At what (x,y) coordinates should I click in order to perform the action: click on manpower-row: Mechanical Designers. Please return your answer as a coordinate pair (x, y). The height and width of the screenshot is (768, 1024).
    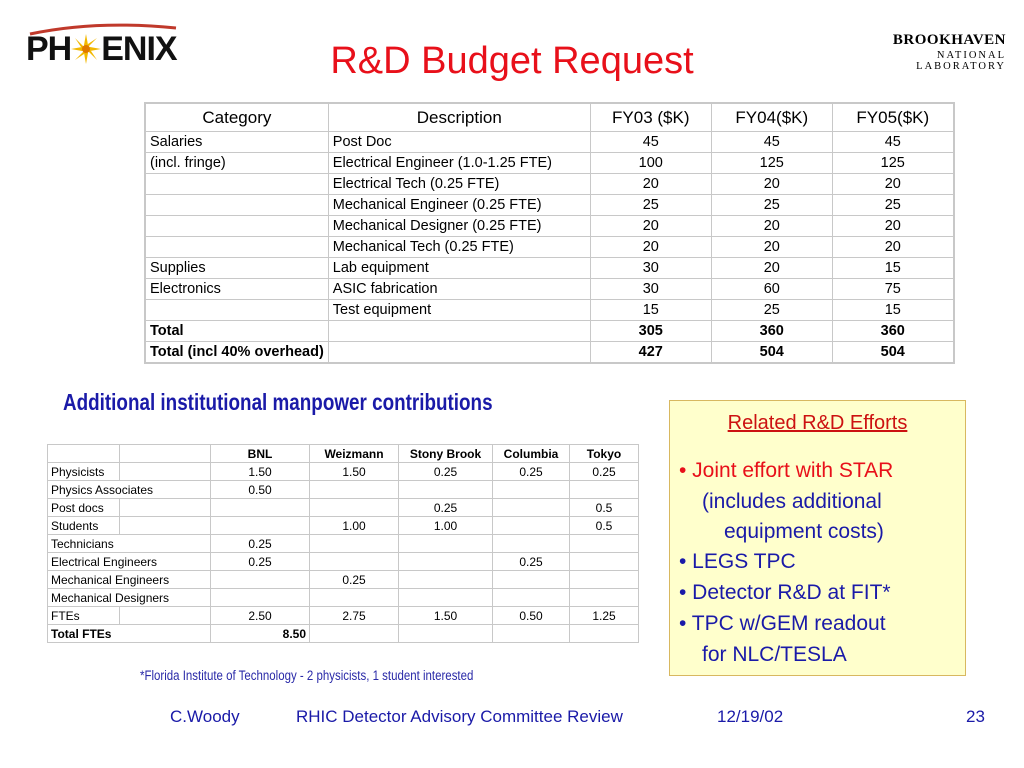
    Looking at the image, I should click on (343, 597).